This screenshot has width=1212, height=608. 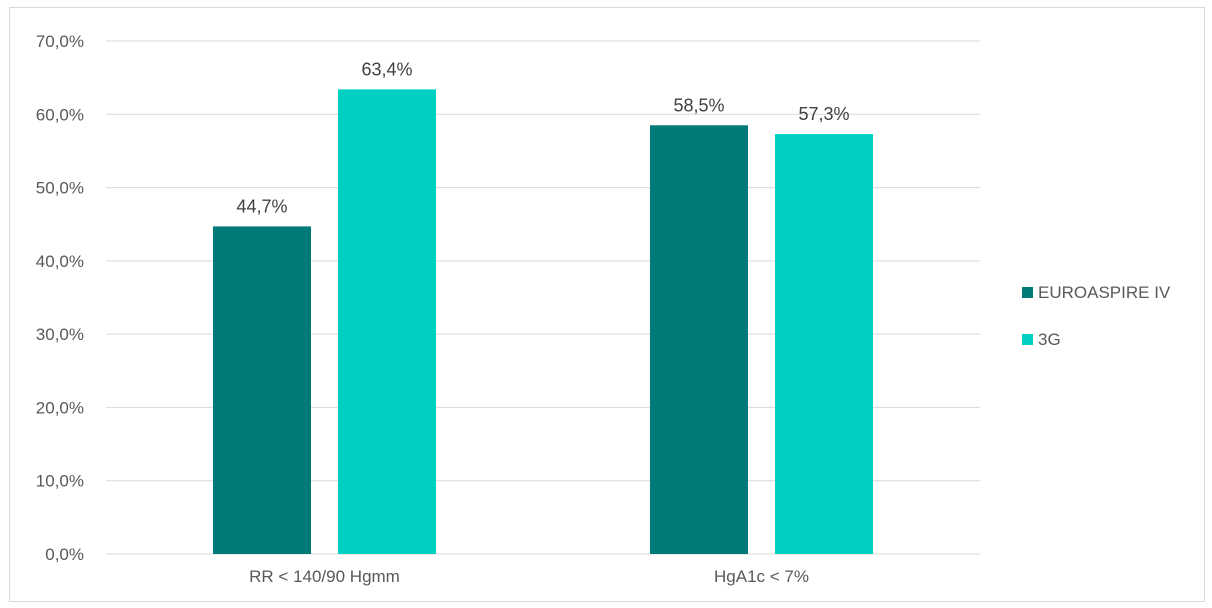 What do you see at coordinates (761, 576) in the screenshot?
I see `x-category-label: HgA1c < 7%` at bounding box center [761, 576].